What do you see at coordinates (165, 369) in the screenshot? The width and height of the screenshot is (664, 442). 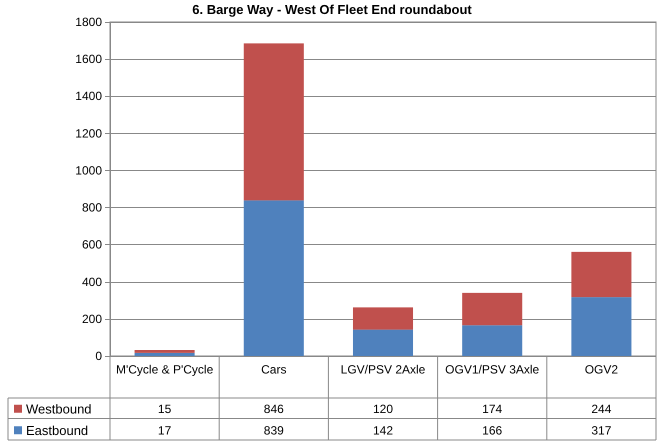 I see `x-tick-label: M'Cycle & P'Cycle` at bounding box center [165, 369].